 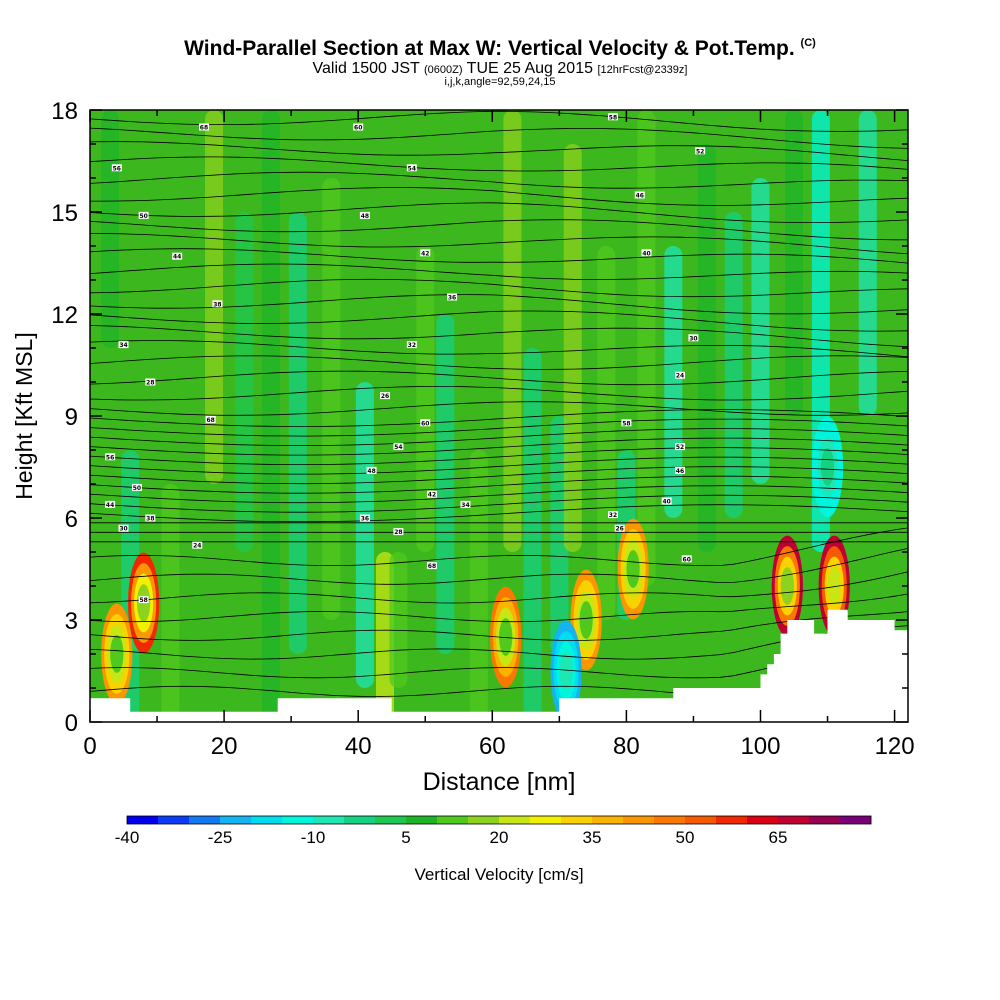 I want to click on svg-text: 26, so click(x=385, y=396).